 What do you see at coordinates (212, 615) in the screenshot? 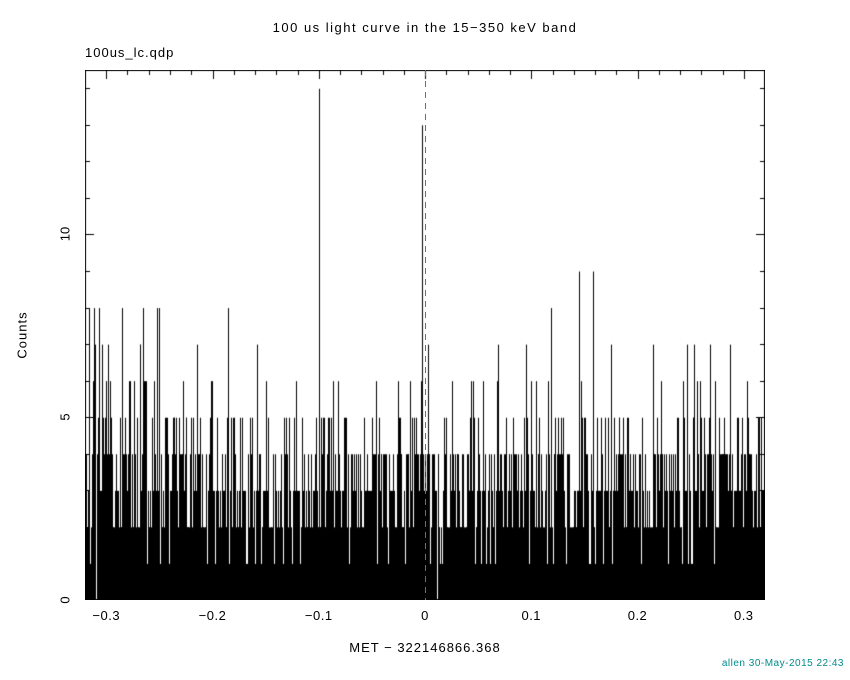
I see `x-tick-label: −0.2` at bounding box center [212, 615].